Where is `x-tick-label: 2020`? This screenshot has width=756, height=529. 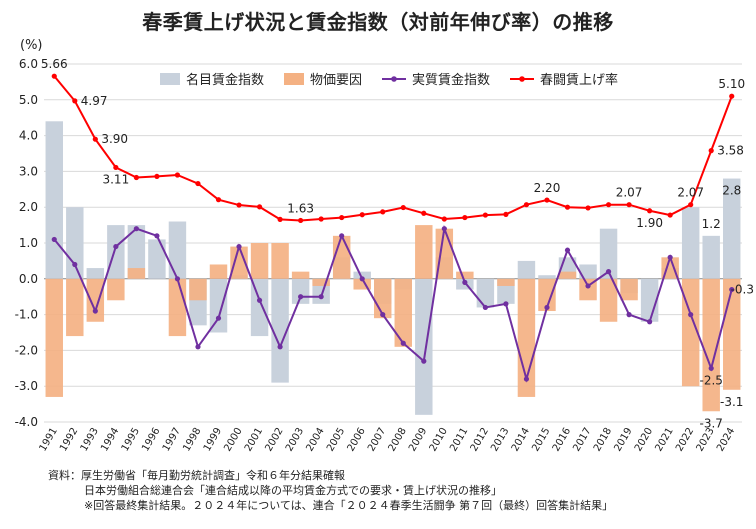 x-tick-label: 2020 is located at coordinates (644, 440).